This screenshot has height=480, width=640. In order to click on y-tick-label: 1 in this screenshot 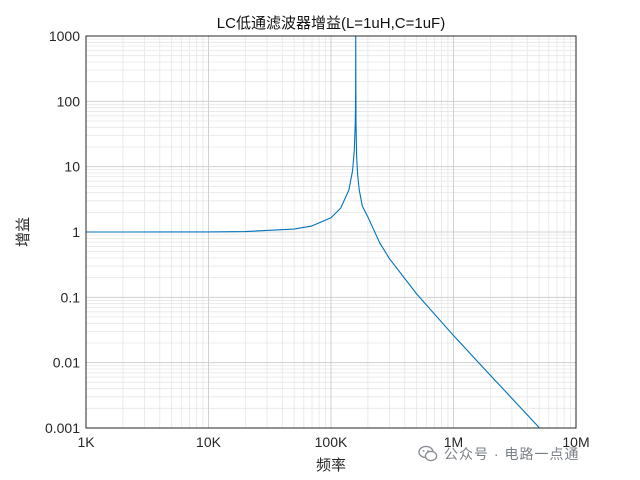, I will do `click(76, 232)`.